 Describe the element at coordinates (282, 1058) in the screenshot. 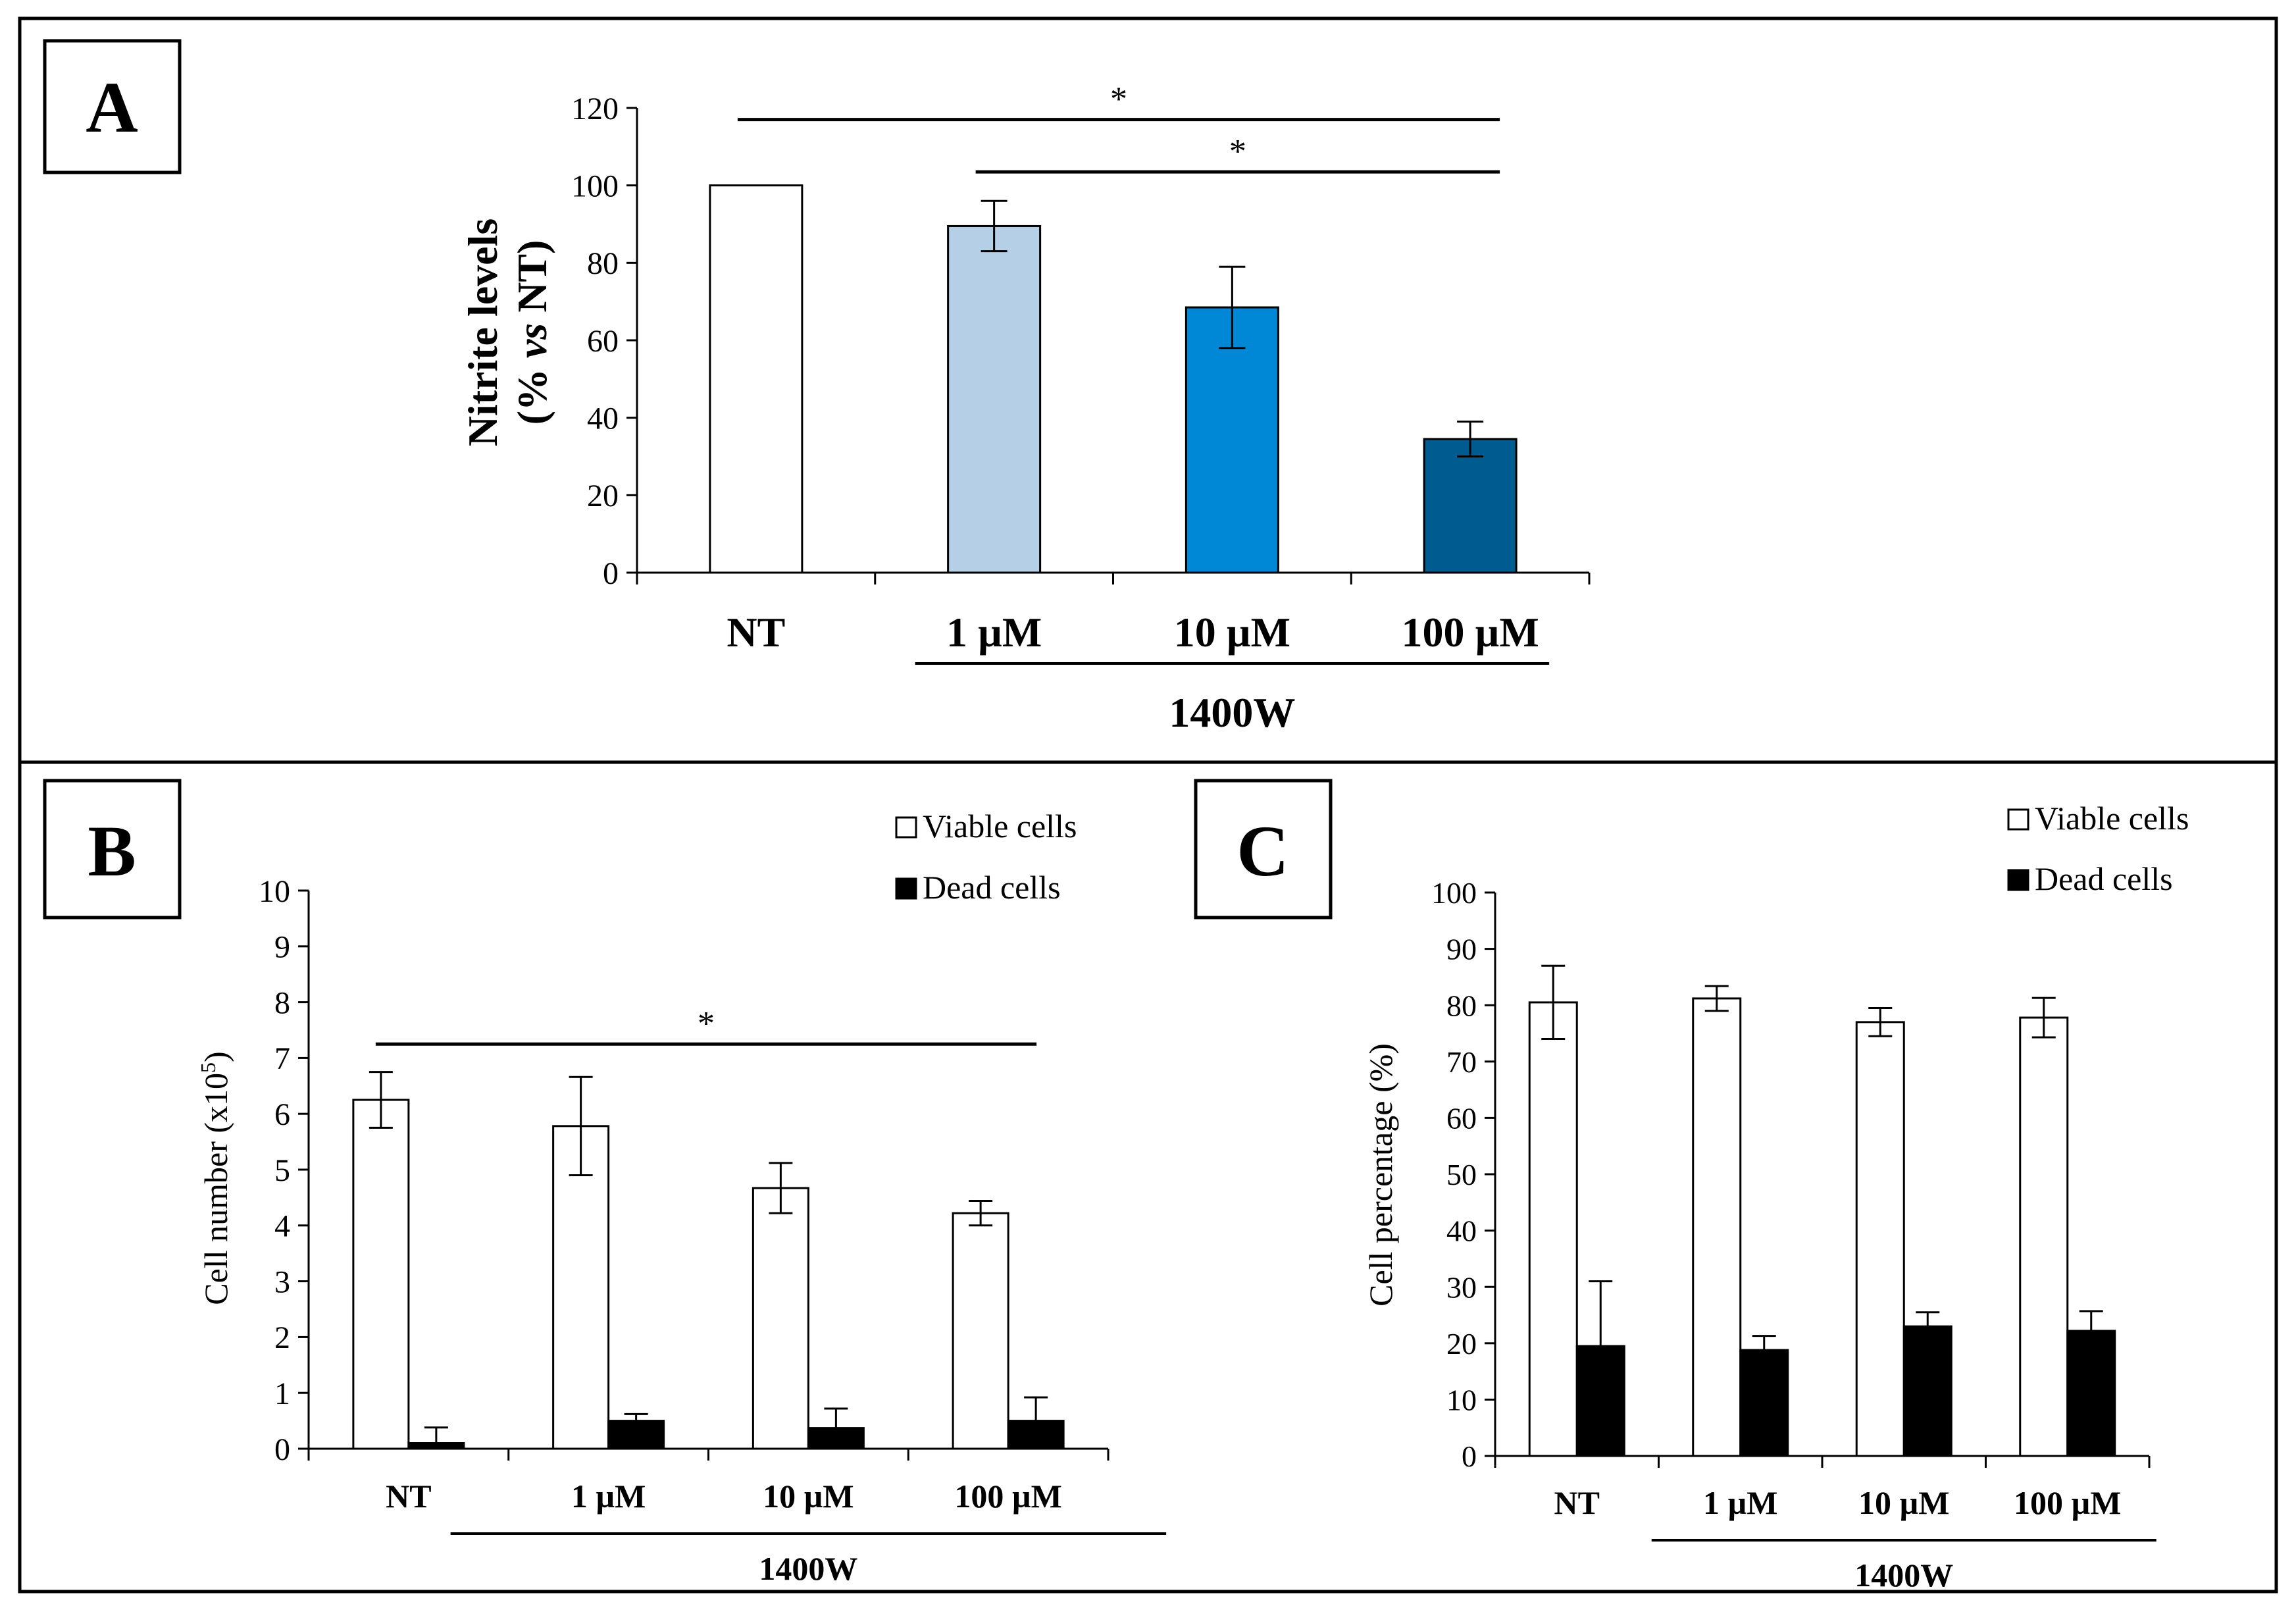

I see `y-tick-label: 7` at that location.